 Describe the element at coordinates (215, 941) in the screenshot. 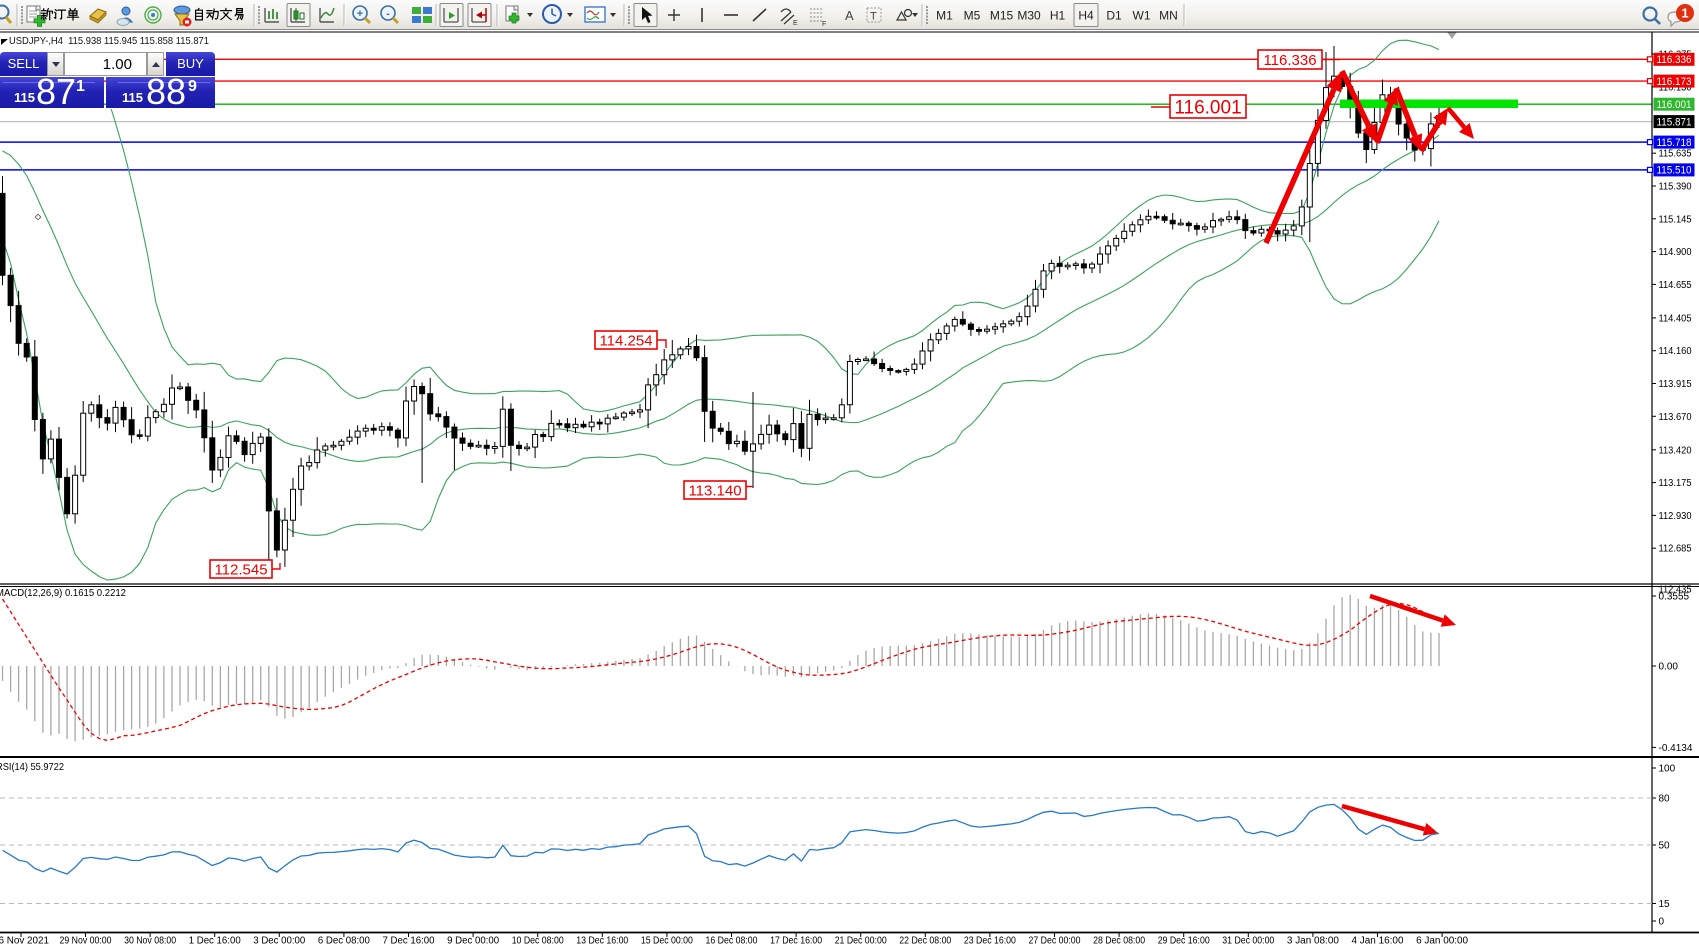

I see `svg-text: 1 Dec 16:00` at that location.